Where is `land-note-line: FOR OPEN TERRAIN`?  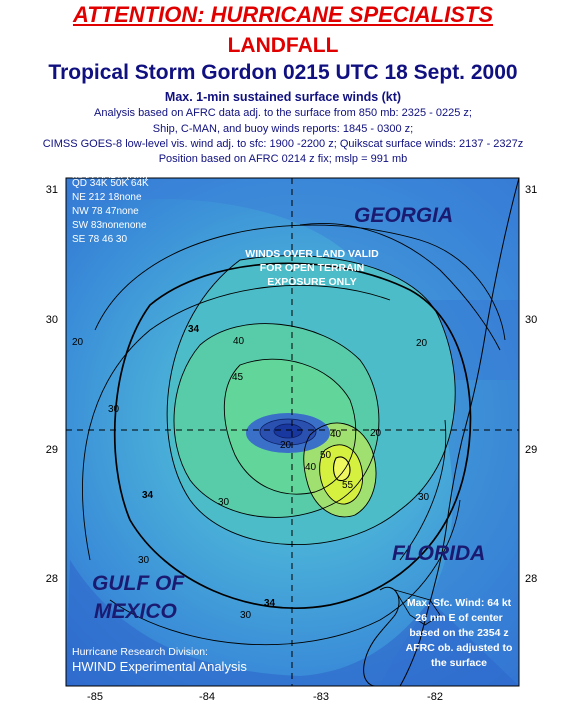 land-note-line: FOR OPEN TERRAIN is located at coordinates (312, 268).